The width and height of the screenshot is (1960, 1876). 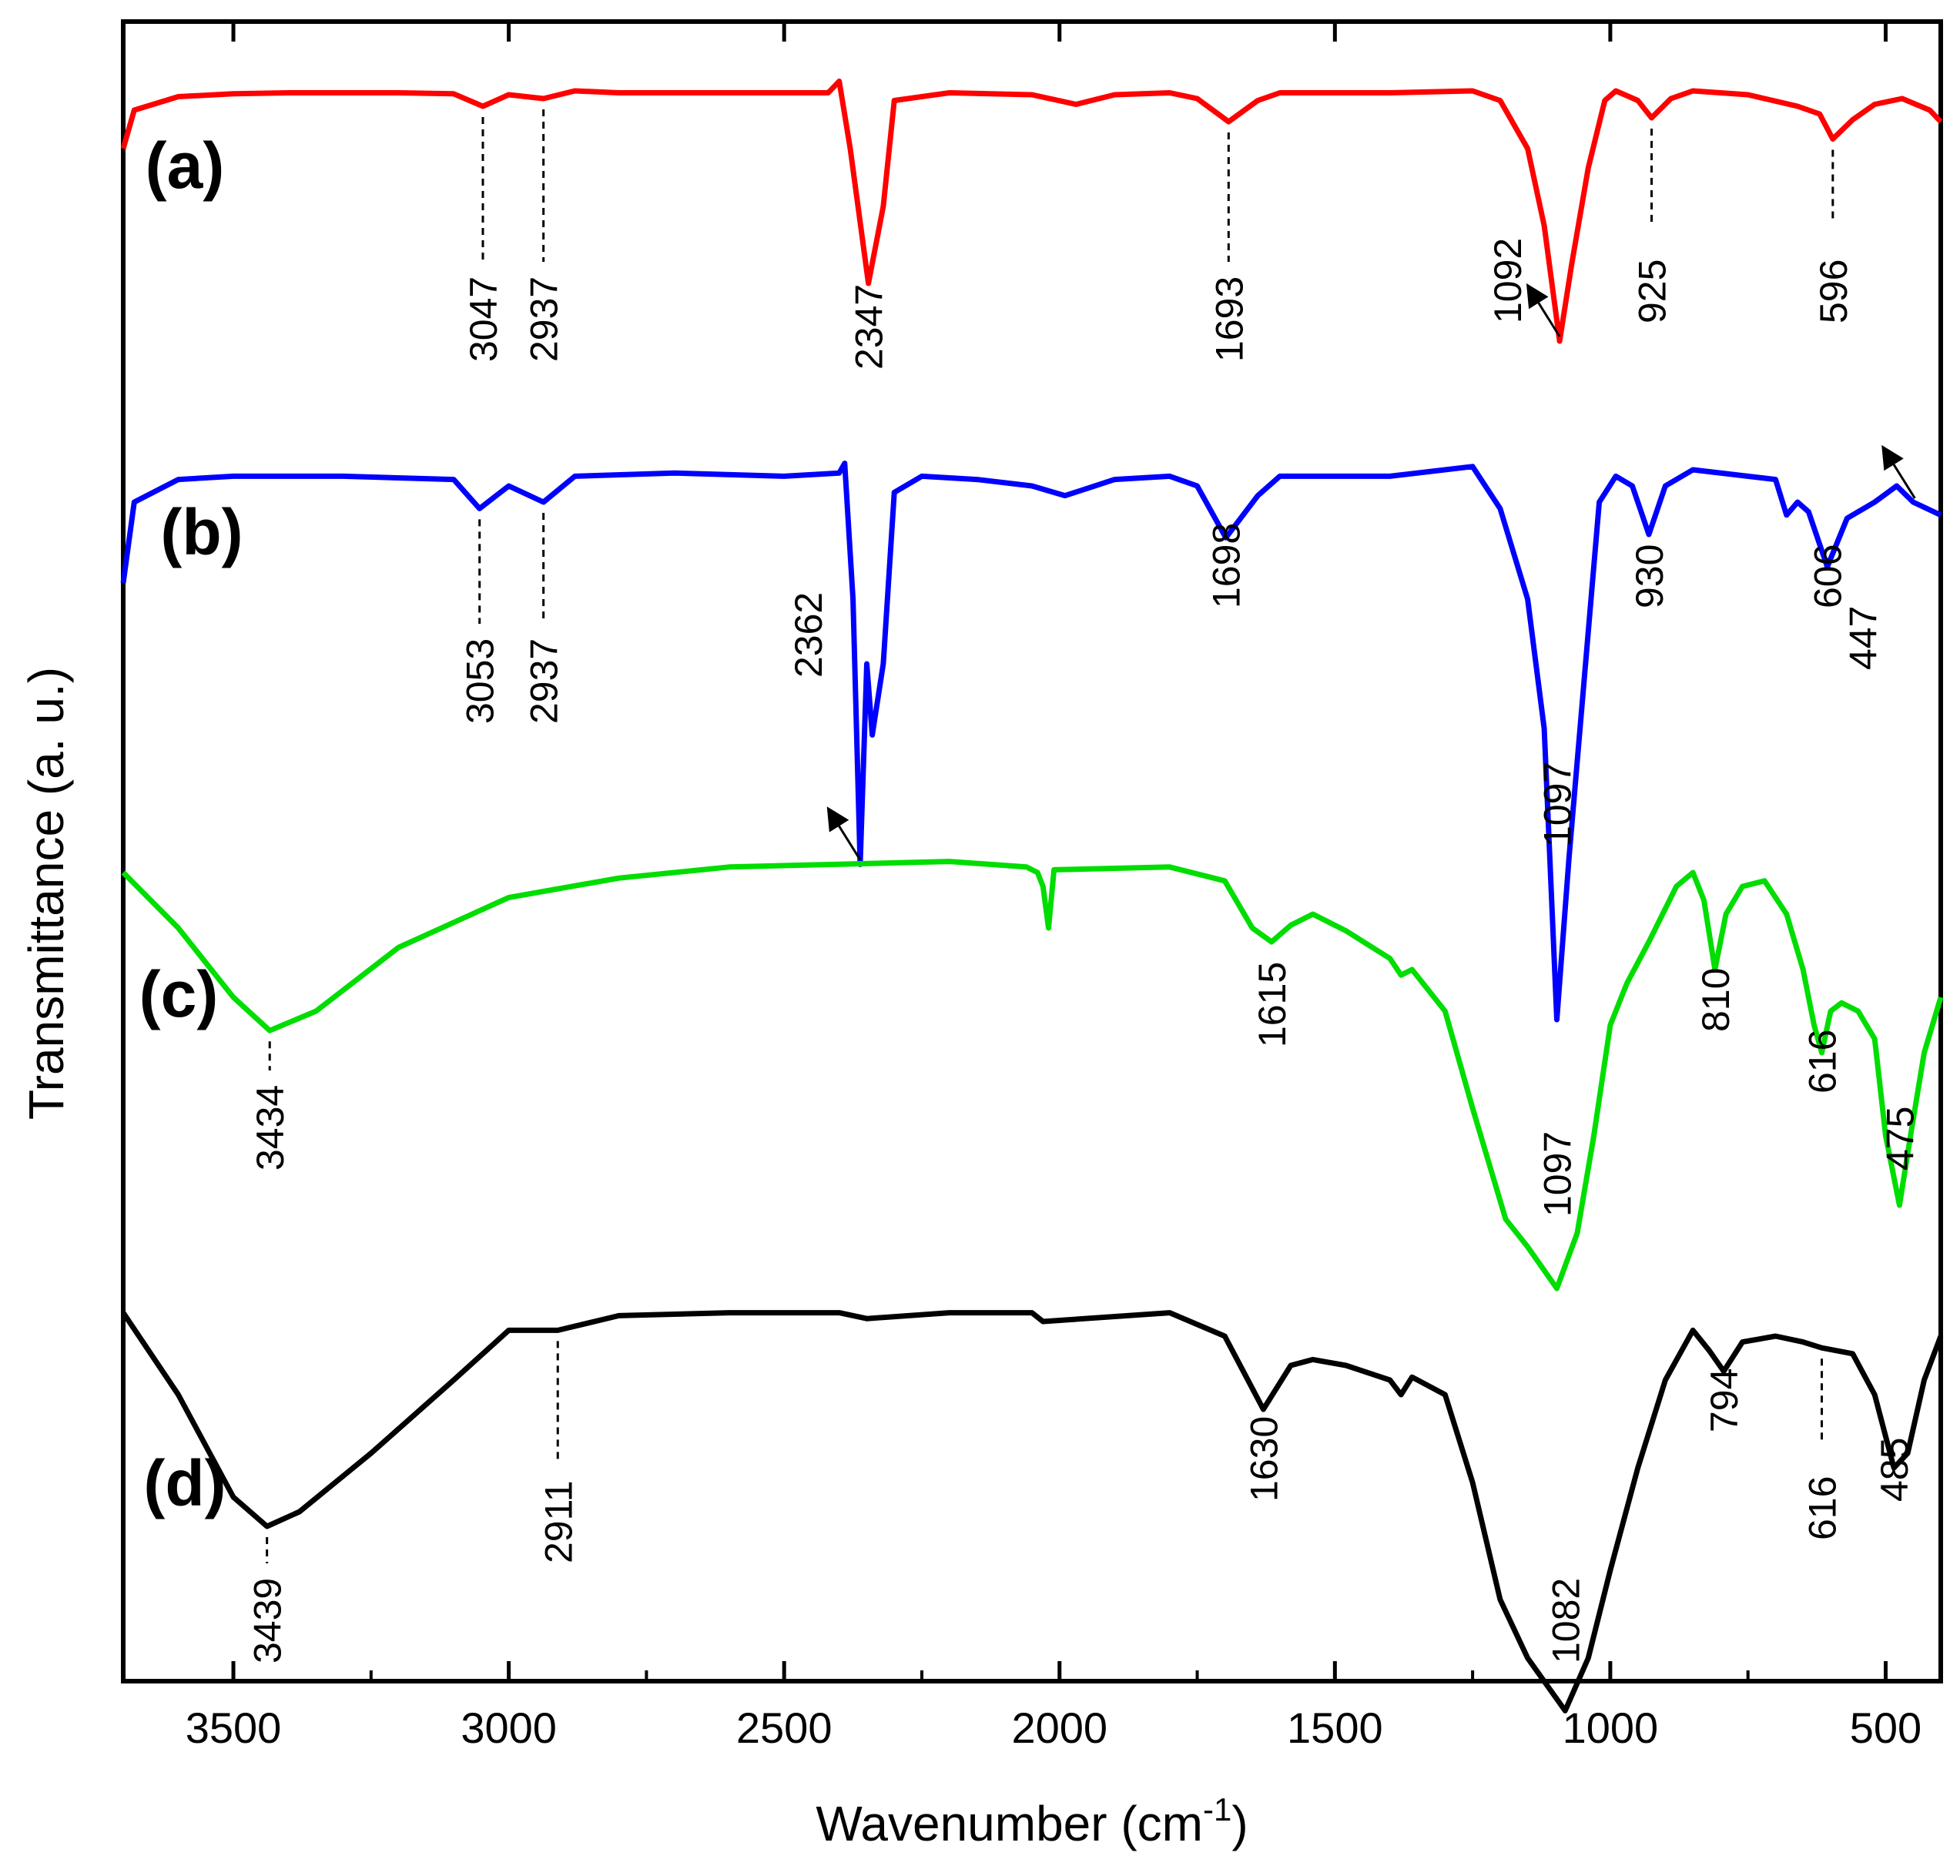 What do you see at coordinates (1010, 1823) in the screenshot?
I see `x-axis-title-text: Wavenumber (cm` at bounding box center [1010, 1823].